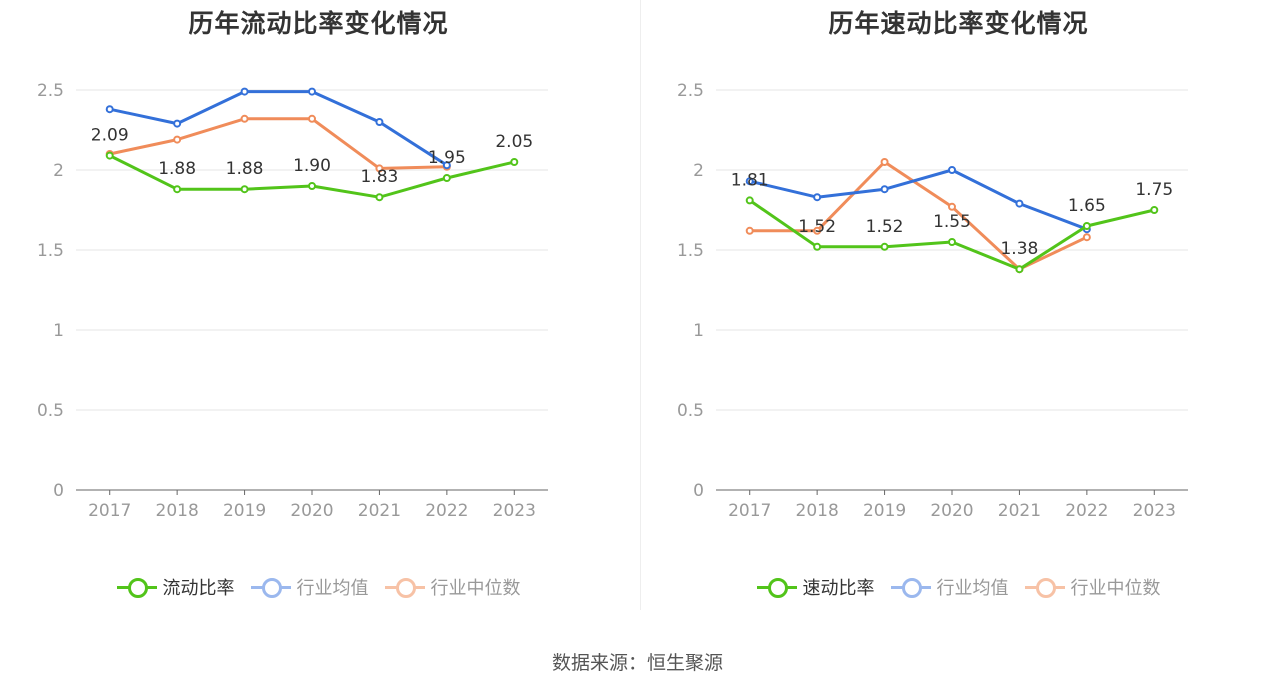  I want to click on legend-item-quick-ratio: 速动比率, so click(815, 587).